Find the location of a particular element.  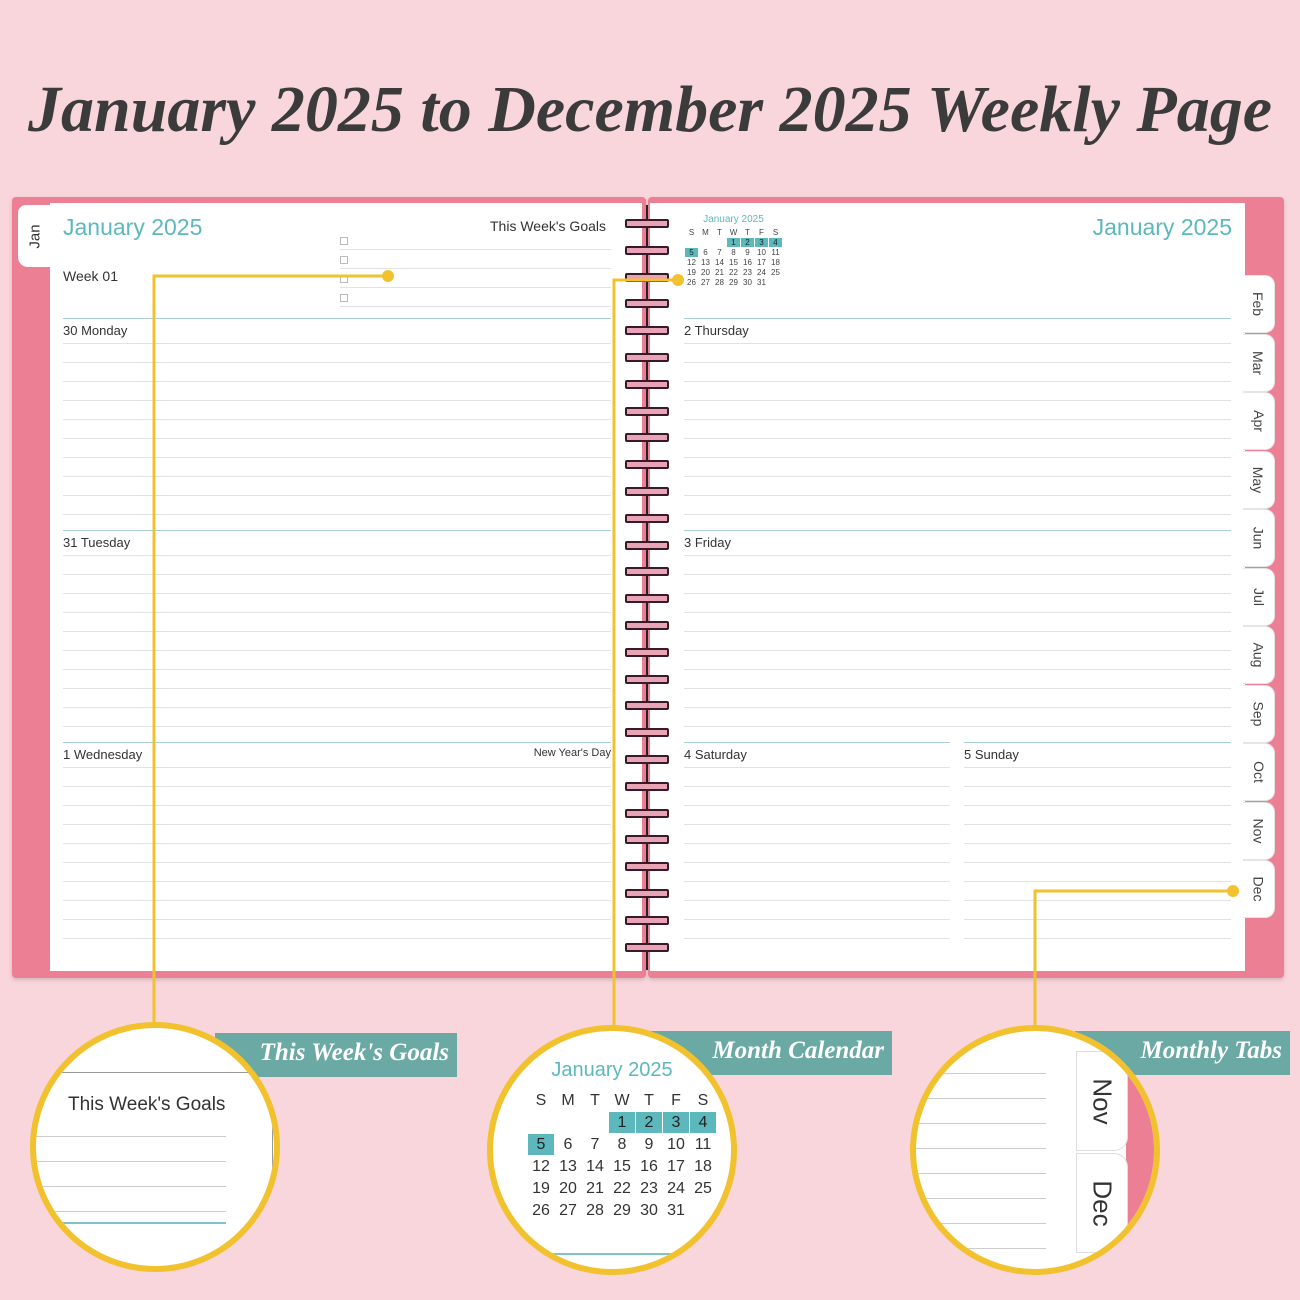

calendar-day: 24 is located at coordinates (761, 272).